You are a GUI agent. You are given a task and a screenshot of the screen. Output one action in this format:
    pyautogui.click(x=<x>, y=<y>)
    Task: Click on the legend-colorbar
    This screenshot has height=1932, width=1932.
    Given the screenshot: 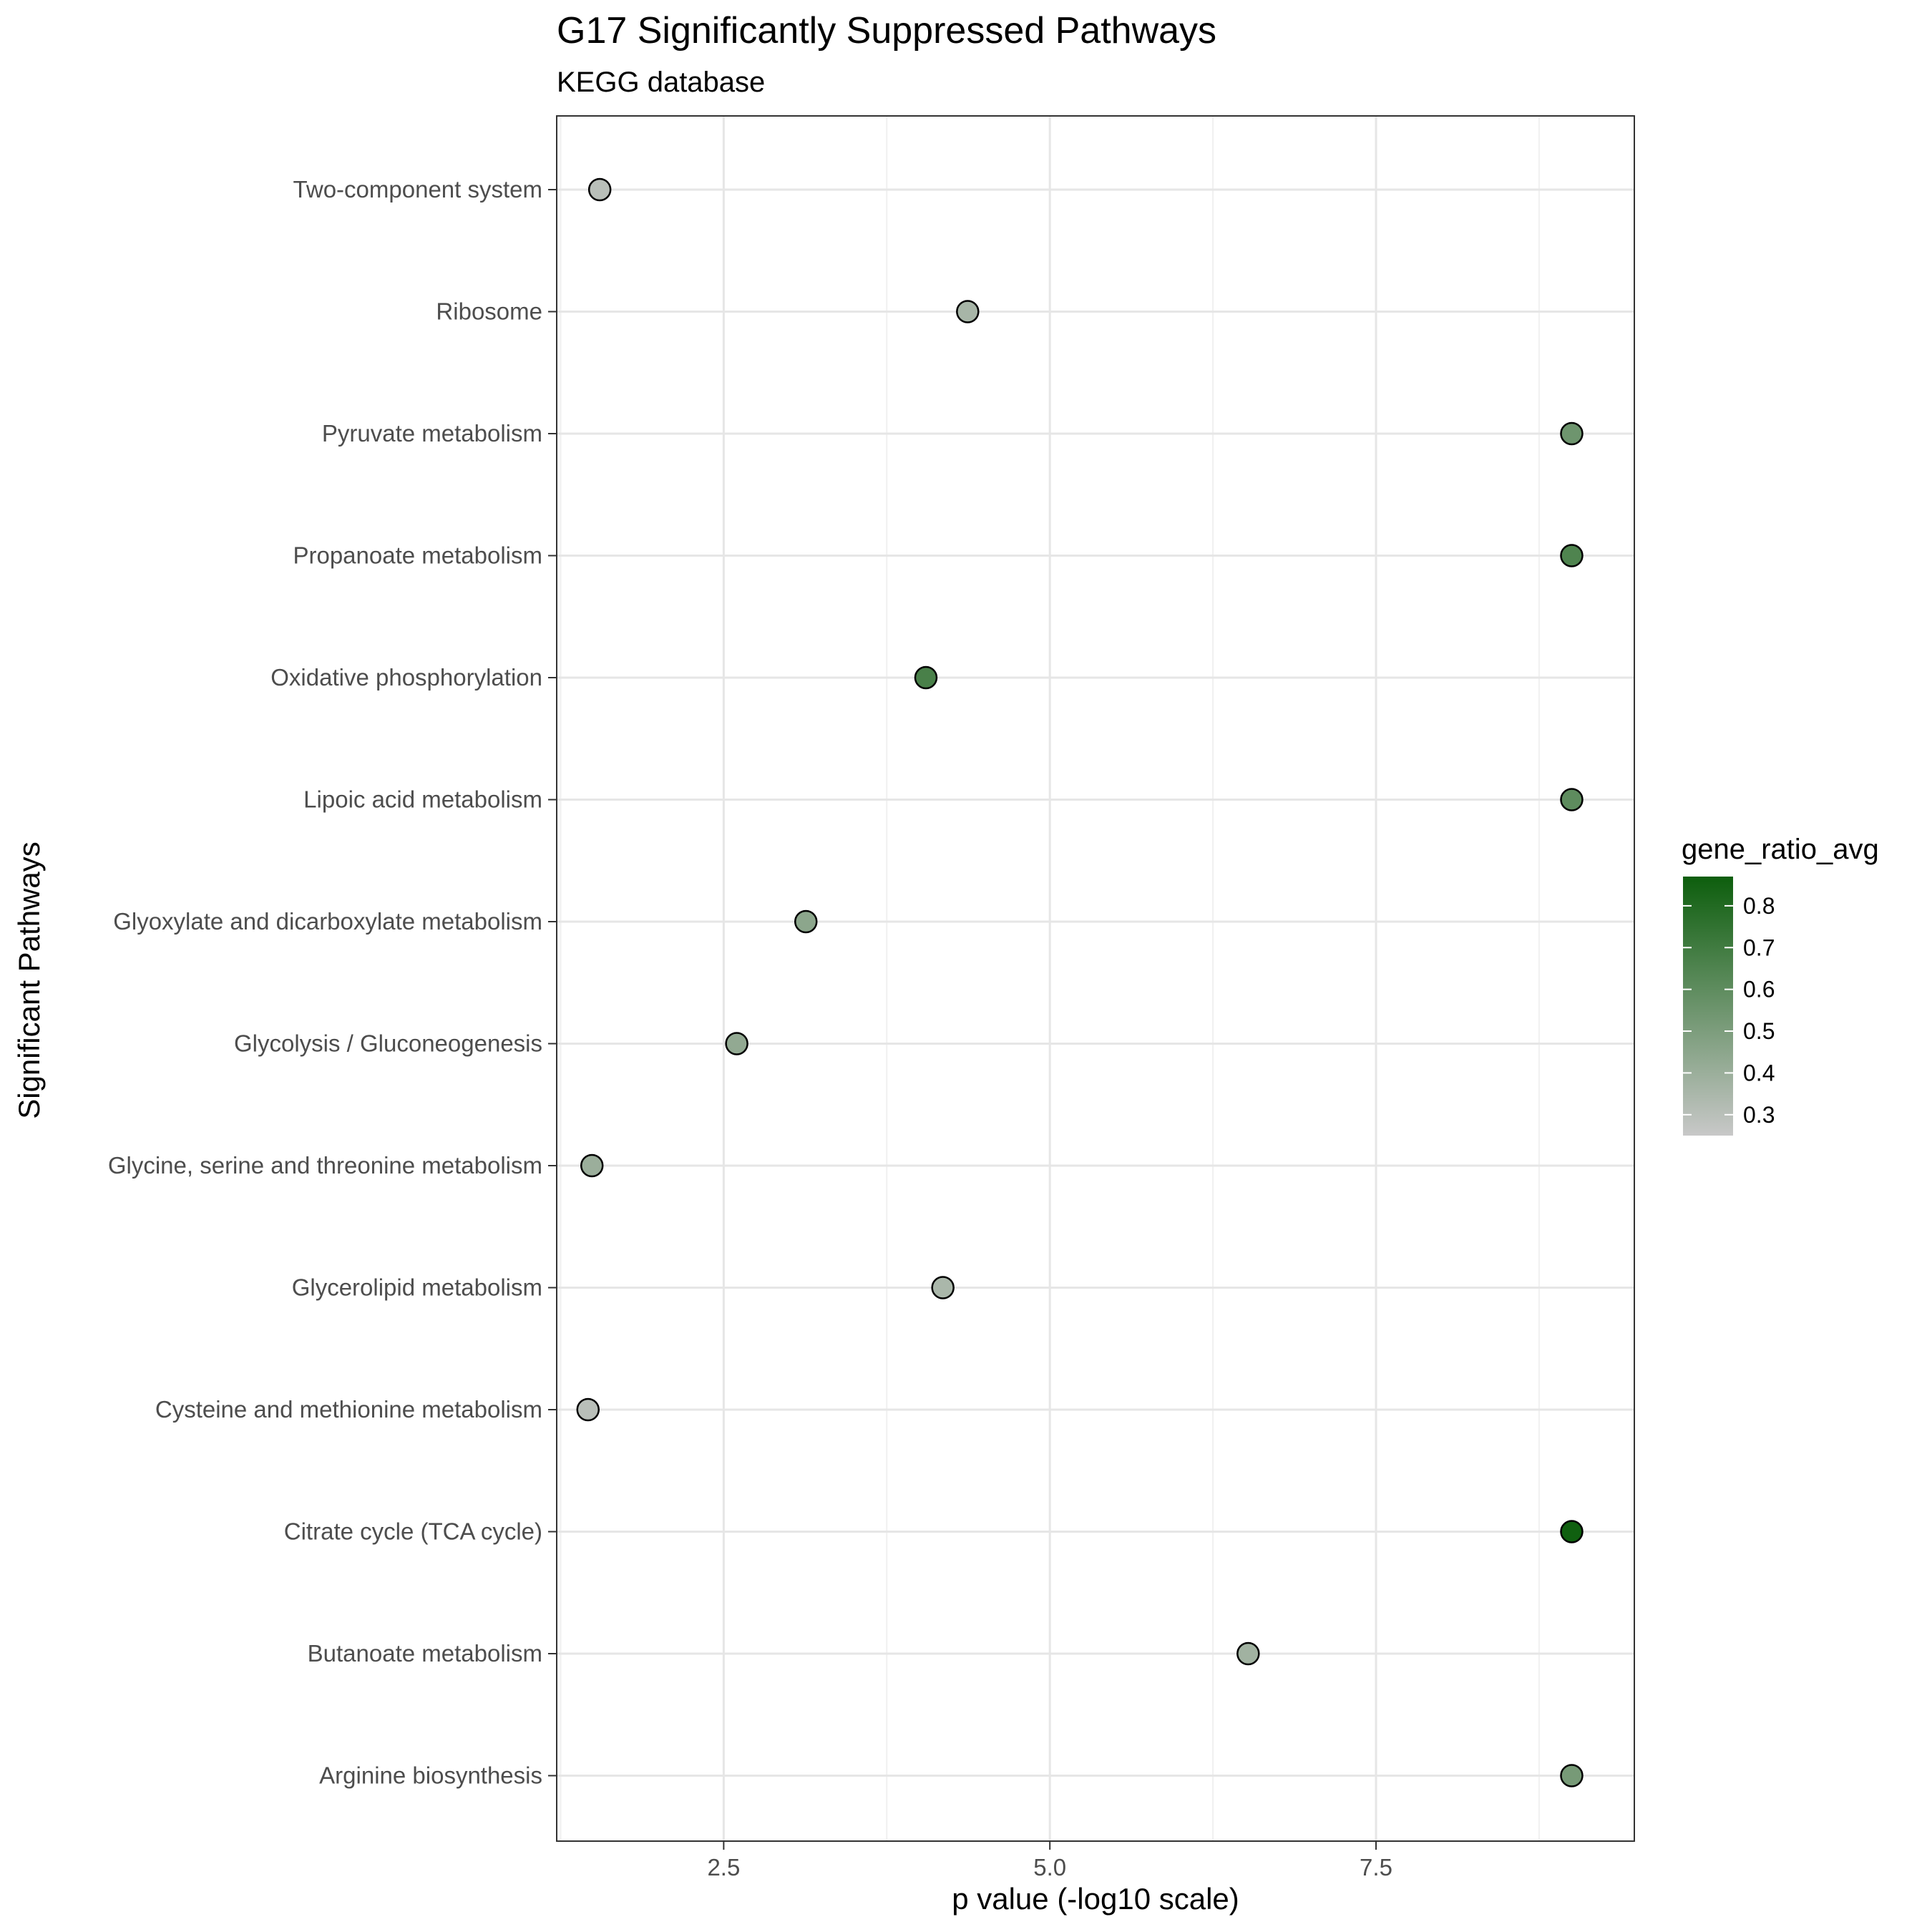 What is the action you would take?
    pyautogui.click(x=1708, y=1006)
    